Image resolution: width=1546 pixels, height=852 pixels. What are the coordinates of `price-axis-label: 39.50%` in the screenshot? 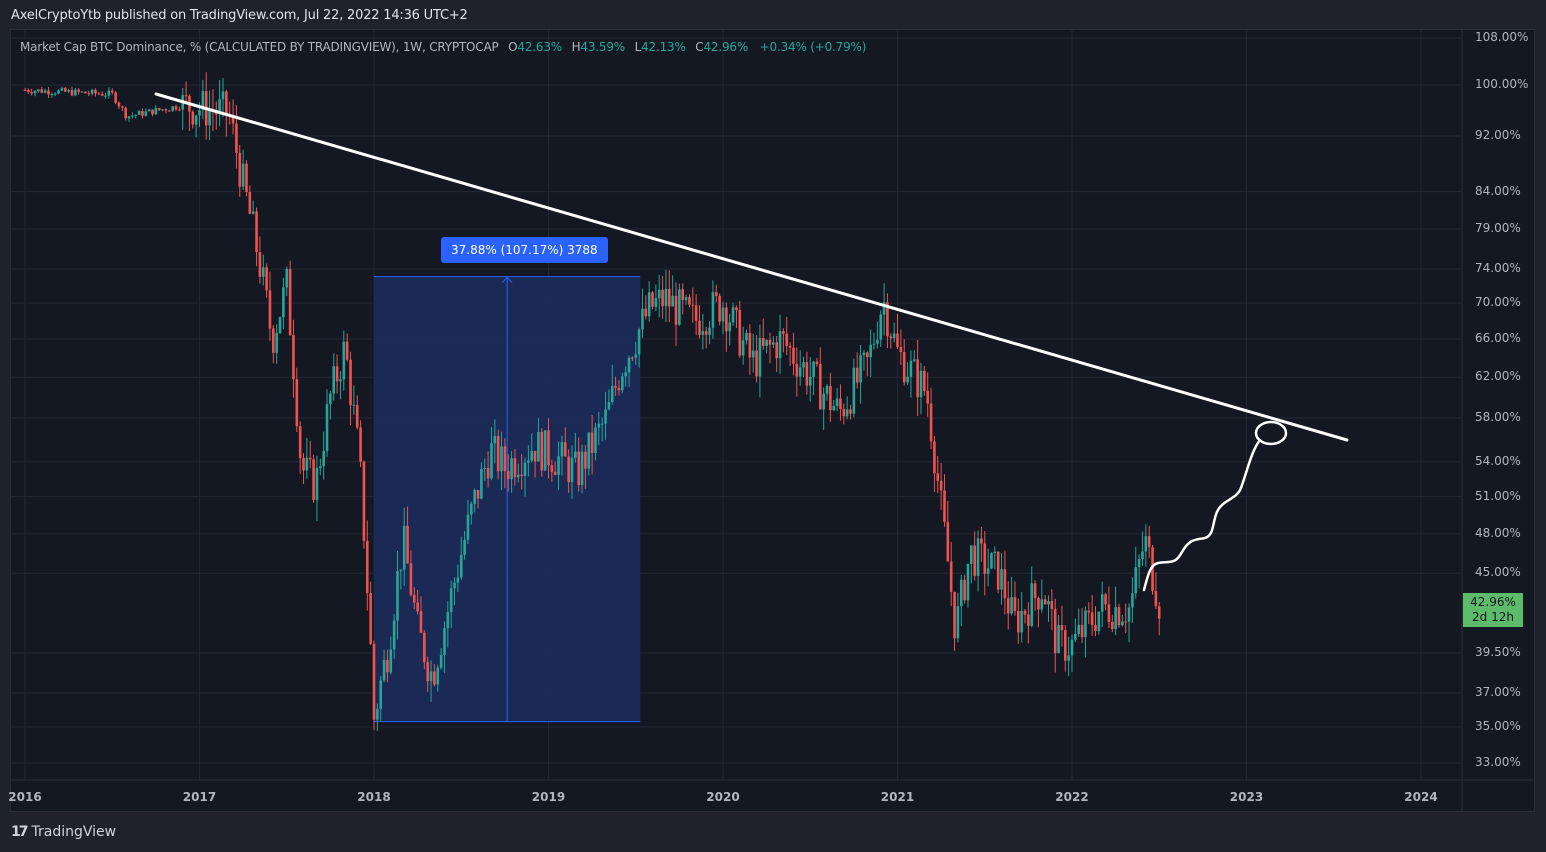 It's located at (1498, 651).